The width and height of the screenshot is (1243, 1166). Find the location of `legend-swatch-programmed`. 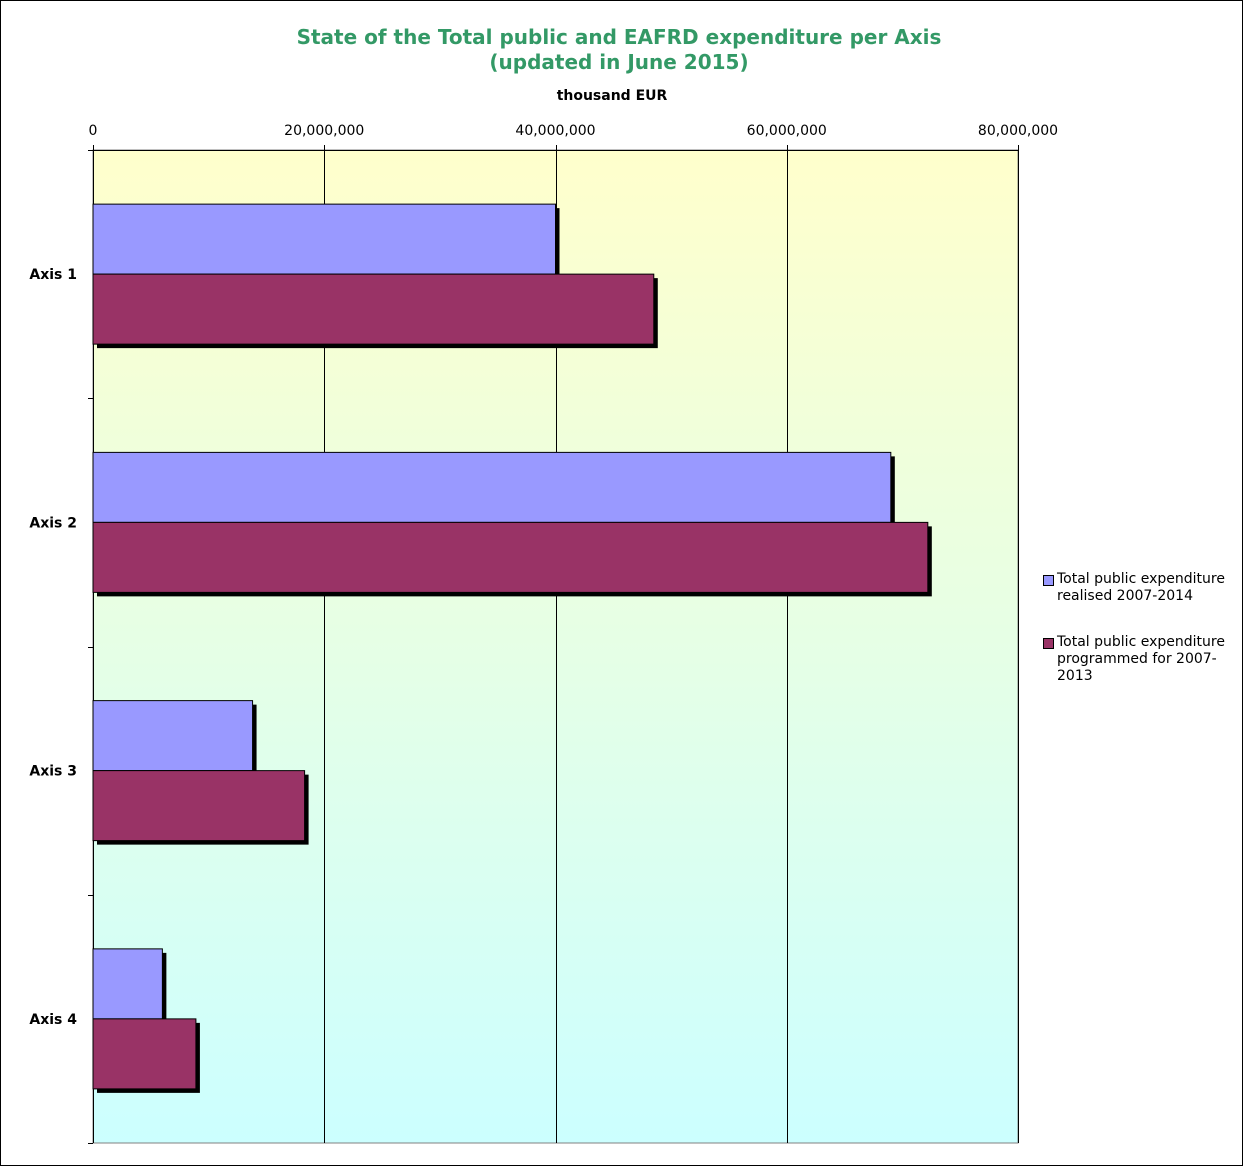

legend-swatch-programmed is located at coordinates (1048, 643).